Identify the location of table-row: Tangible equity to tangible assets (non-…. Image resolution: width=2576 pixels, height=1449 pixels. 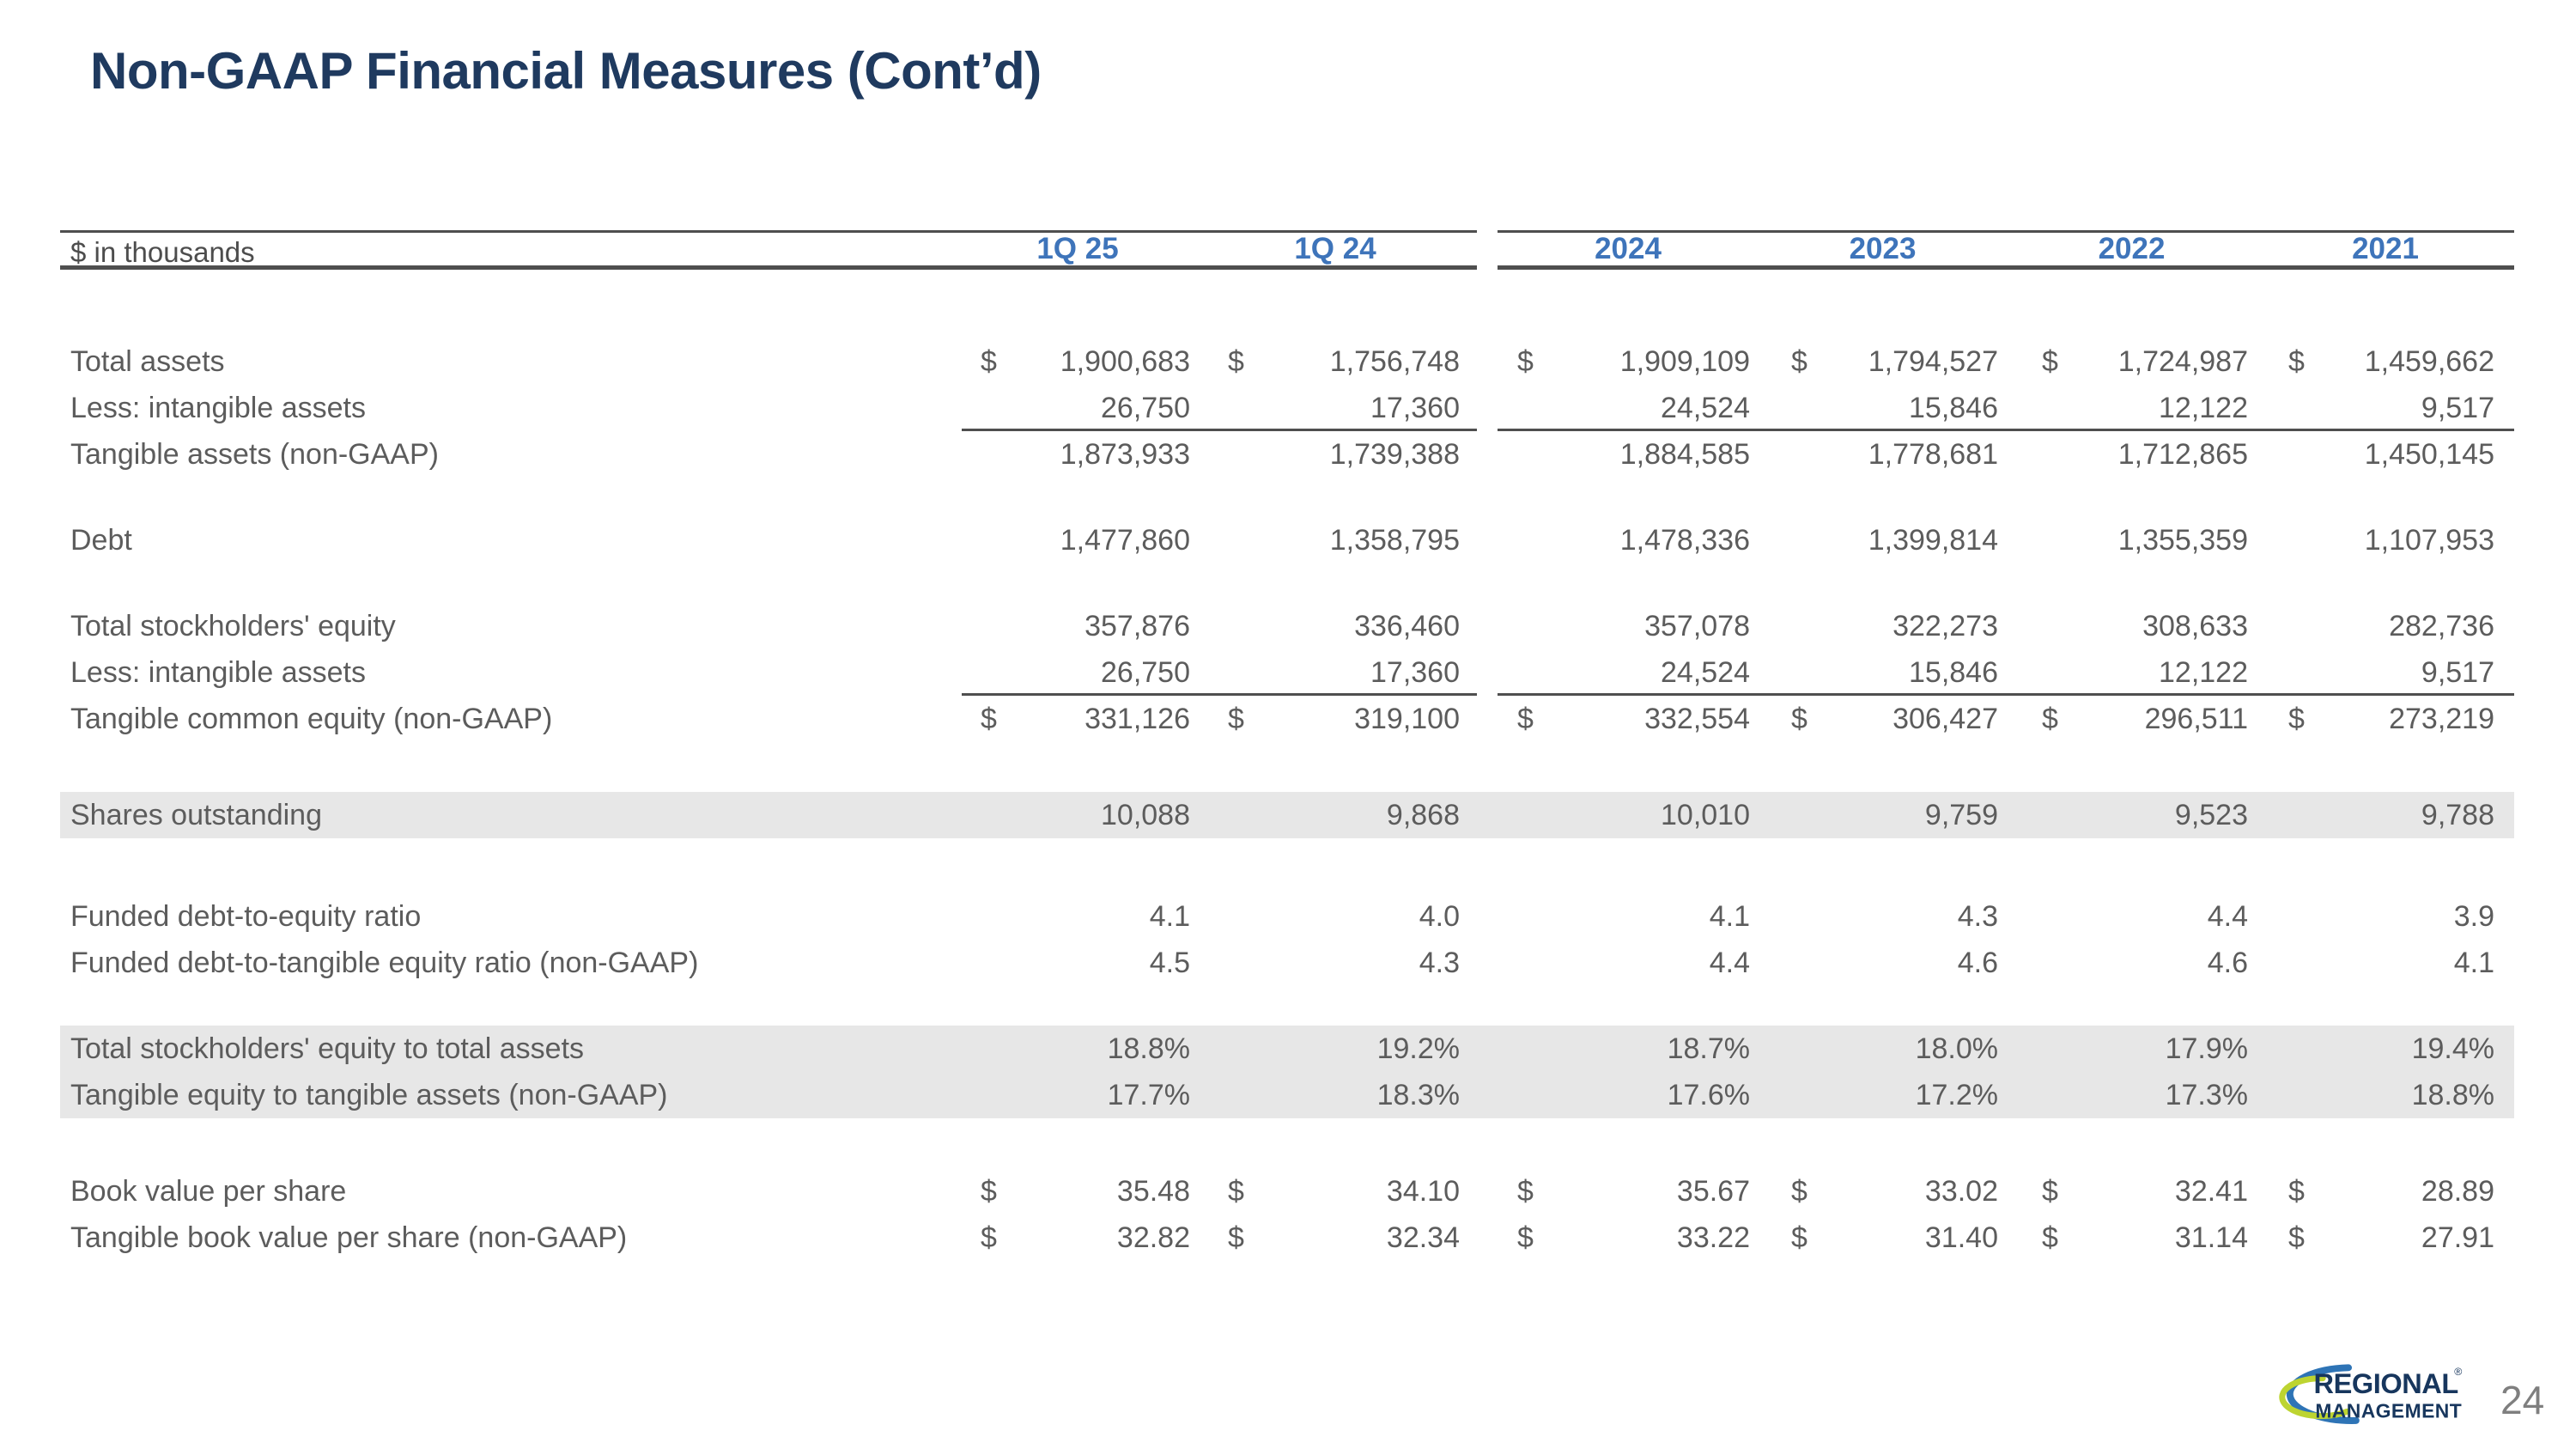
(1287, 1095).